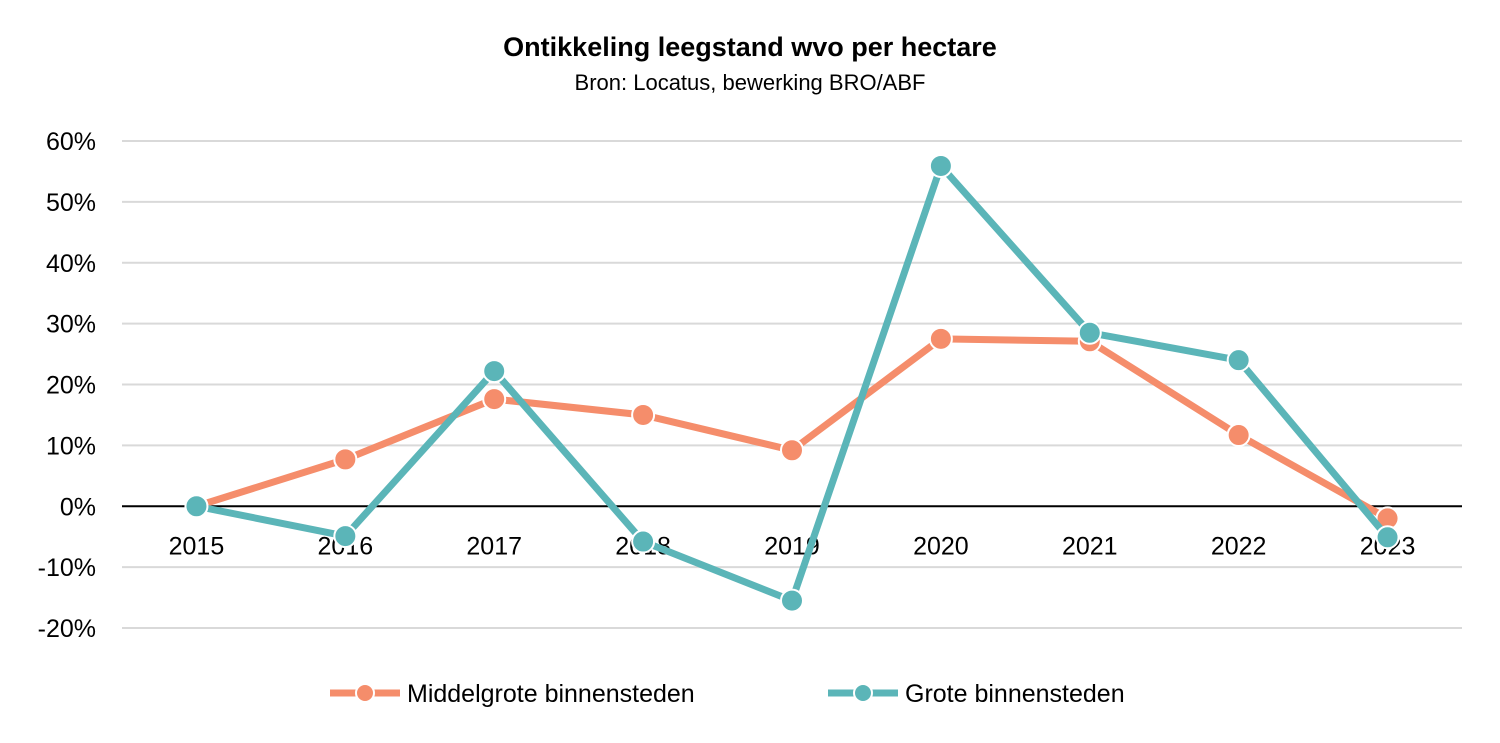 The image size is (1500, 743). What do you see at coordinates (750, 47) in the screenshot?
I see `chart-title: Ontikkeling leegstand wvo per hectare` at bounding box center [750, 47].